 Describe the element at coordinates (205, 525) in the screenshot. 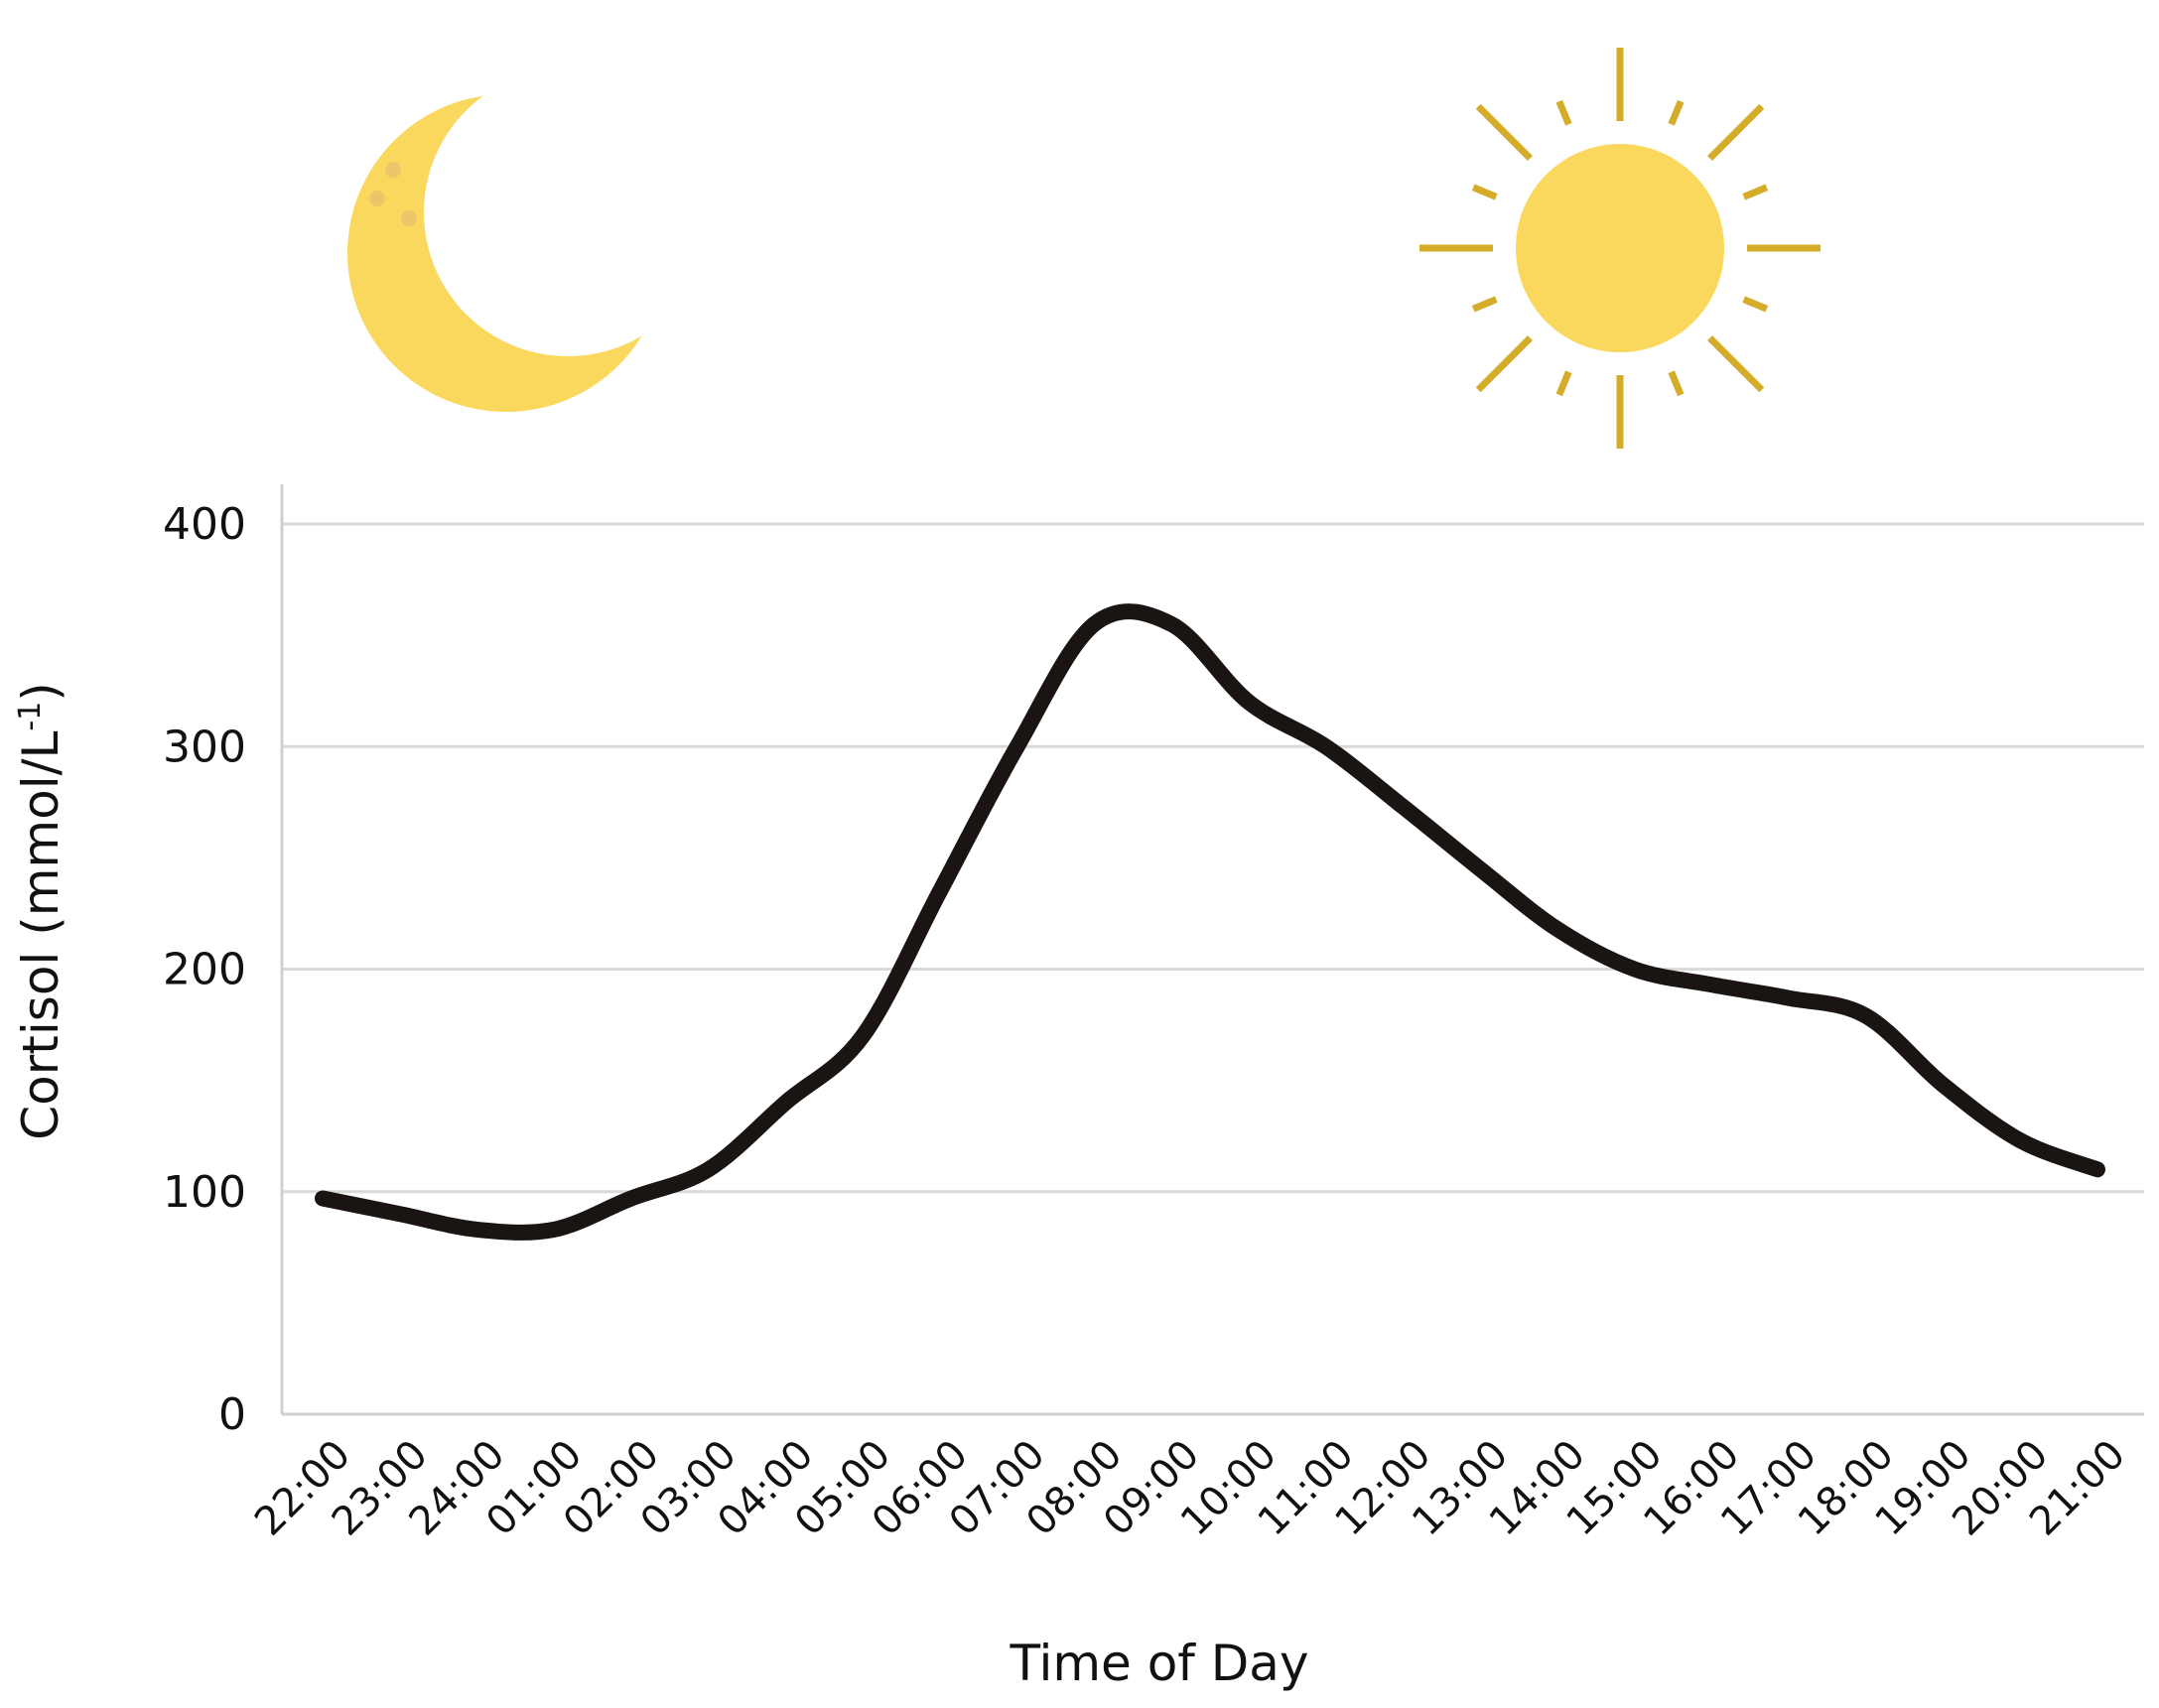

I see `y-tick-label: 400` at that location.